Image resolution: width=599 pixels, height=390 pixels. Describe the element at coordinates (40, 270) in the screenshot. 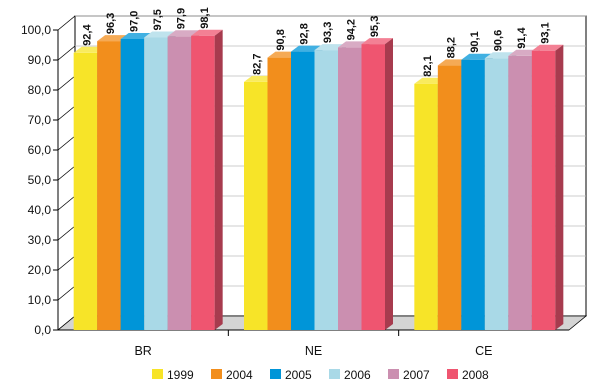

I see `y-tick-label: 20,0` at that location.